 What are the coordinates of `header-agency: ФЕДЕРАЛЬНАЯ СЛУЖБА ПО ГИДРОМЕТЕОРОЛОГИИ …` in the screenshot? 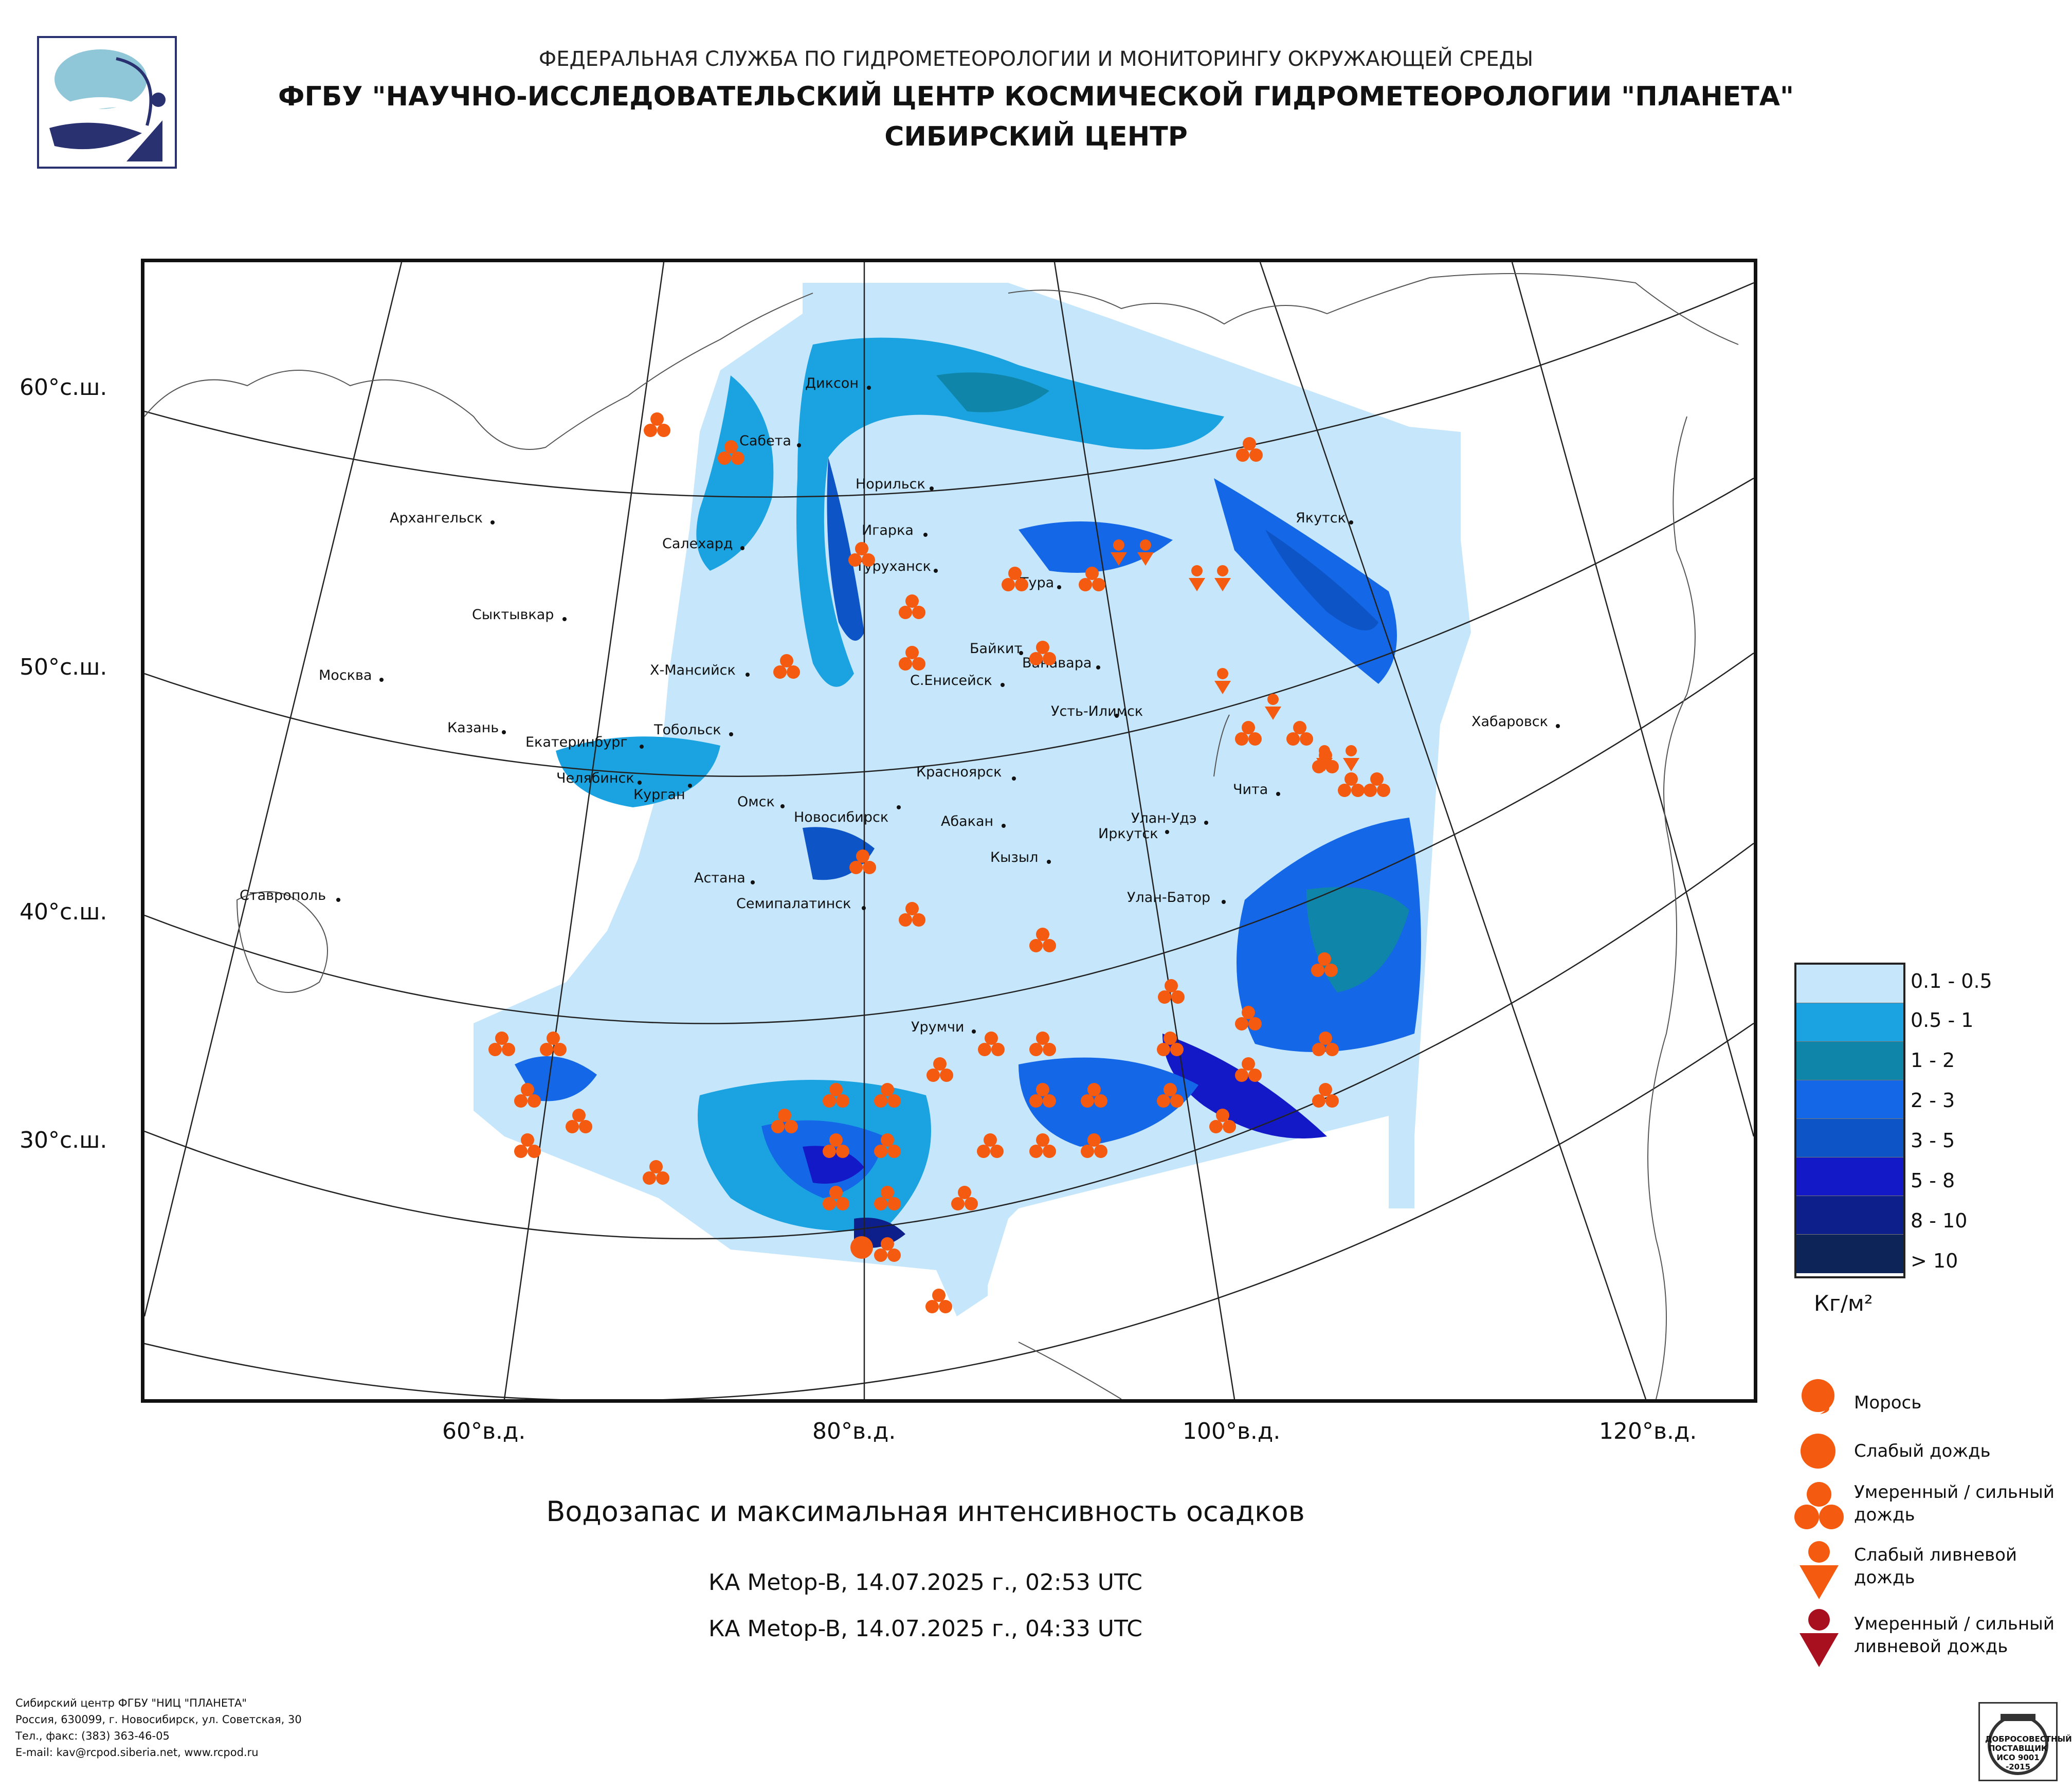 It's located at (1036, 59).